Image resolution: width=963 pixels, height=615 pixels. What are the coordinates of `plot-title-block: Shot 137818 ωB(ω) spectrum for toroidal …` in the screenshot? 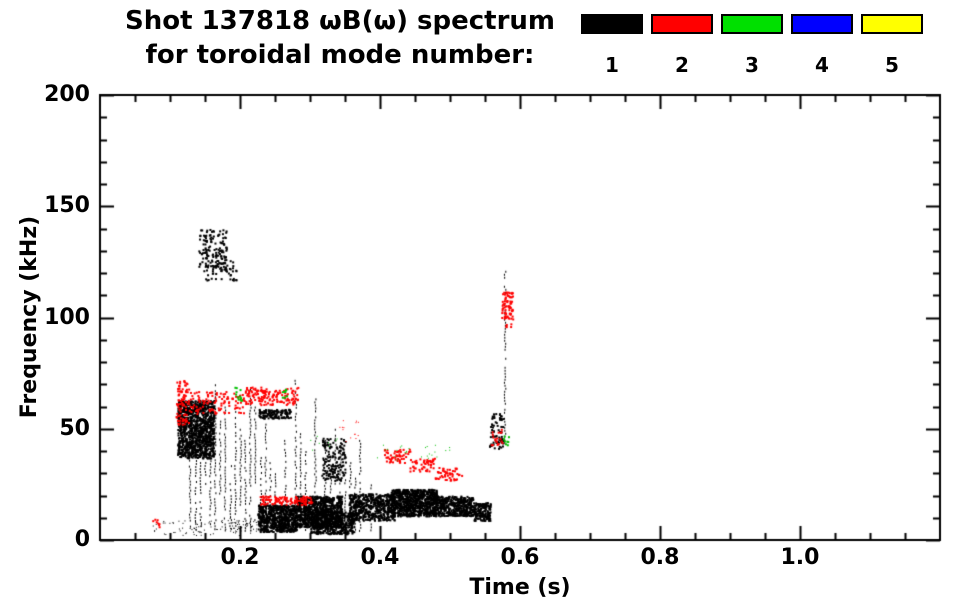 It's located at (340, 38).